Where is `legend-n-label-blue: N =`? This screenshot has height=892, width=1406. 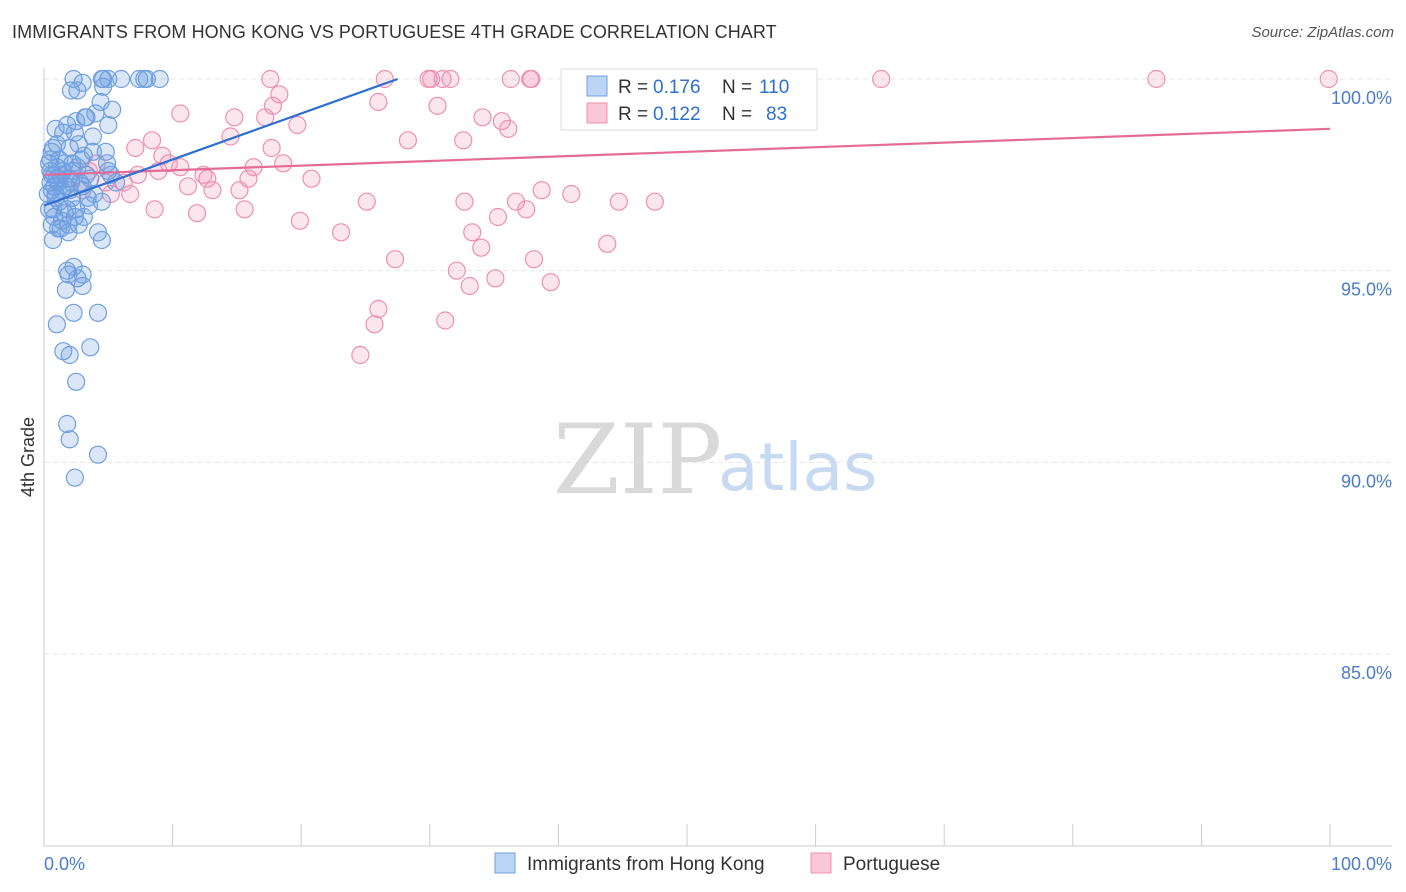
legend-n-label-blue: N = is located at coordinates (737, 87).